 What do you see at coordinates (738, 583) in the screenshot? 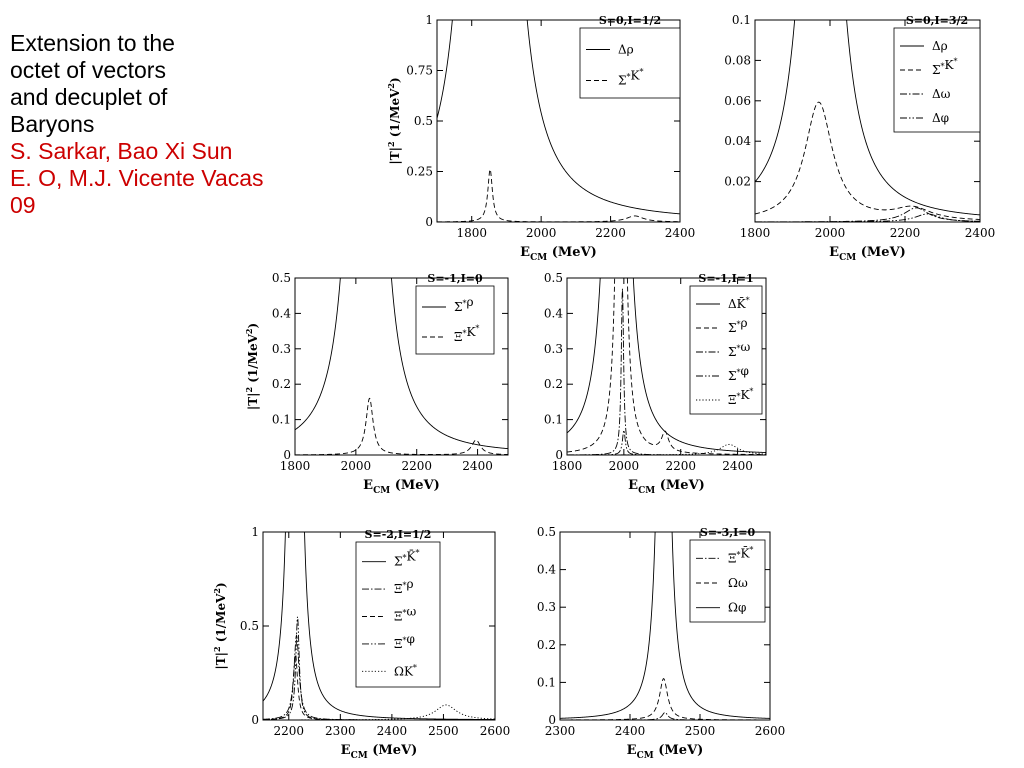
I see `legend-label: Ωω` at bounding box center [738, 583].